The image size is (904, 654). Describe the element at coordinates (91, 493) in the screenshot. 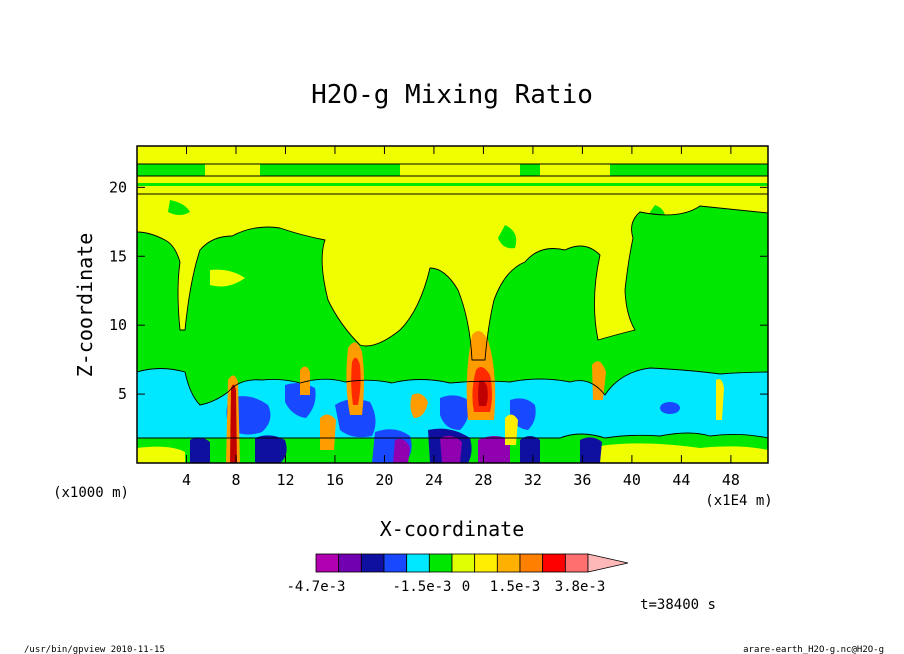

I see `x-unit-left: (x1000 m)` at that location.